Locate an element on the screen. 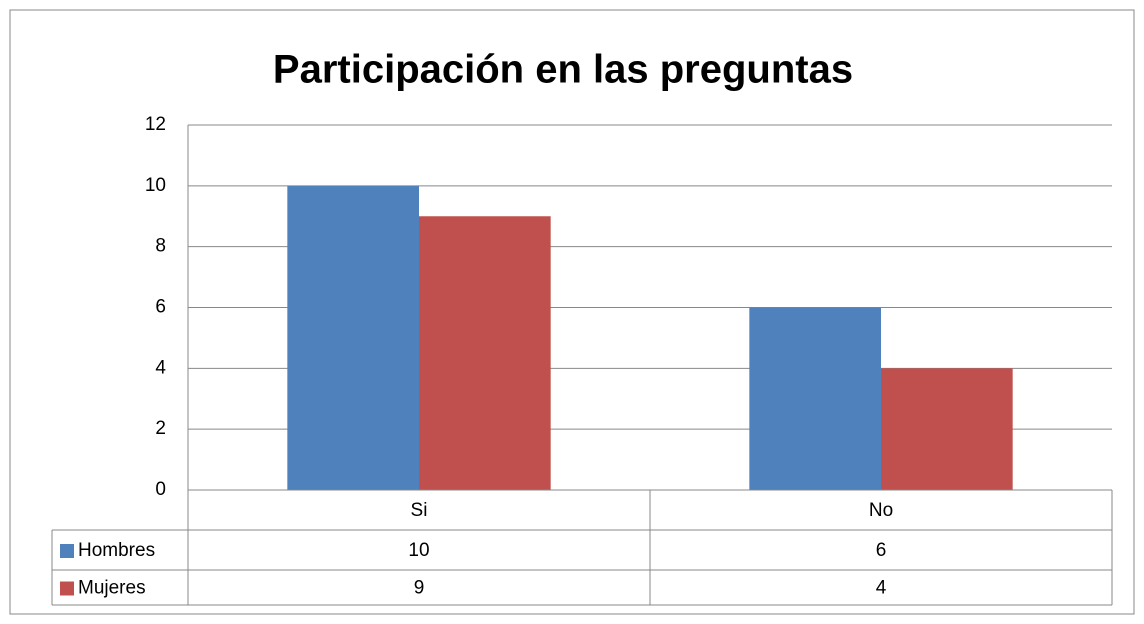  legend-label: Hombres is located at coordinates (116, 550).